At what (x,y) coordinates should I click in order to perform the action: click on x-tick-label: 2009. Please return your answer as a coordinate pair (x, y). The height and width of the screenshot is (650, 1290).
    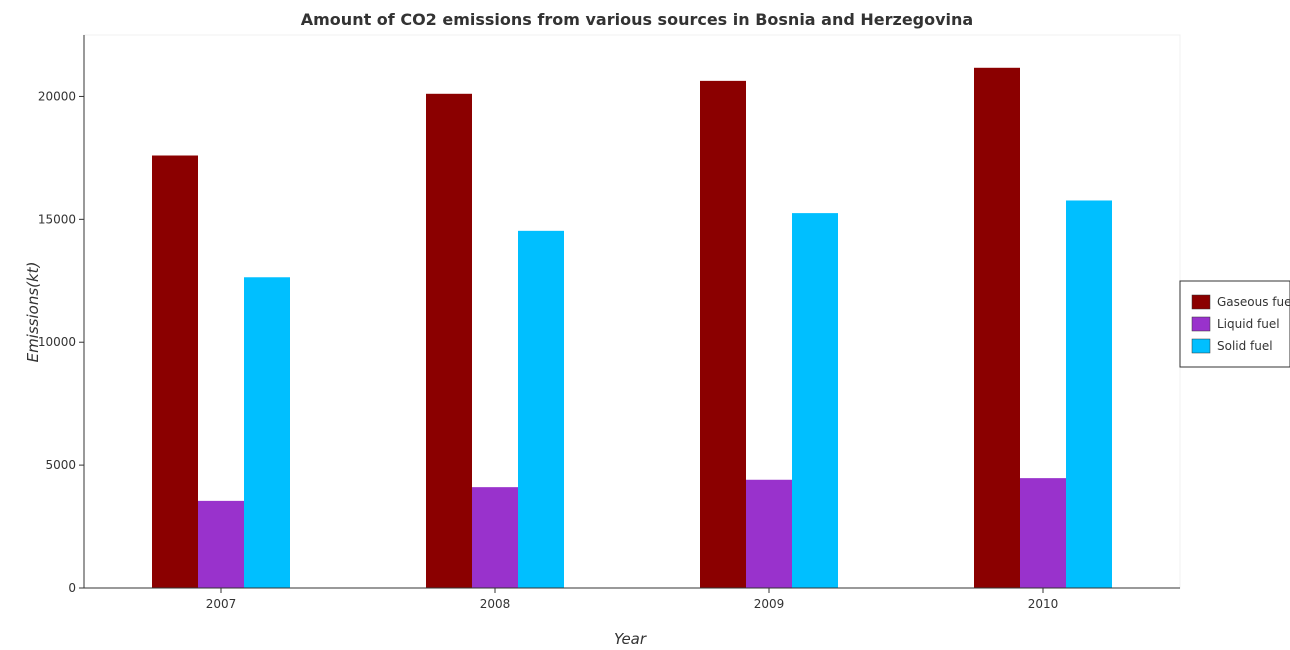
    Looking at the image, I should click on (769, 604).